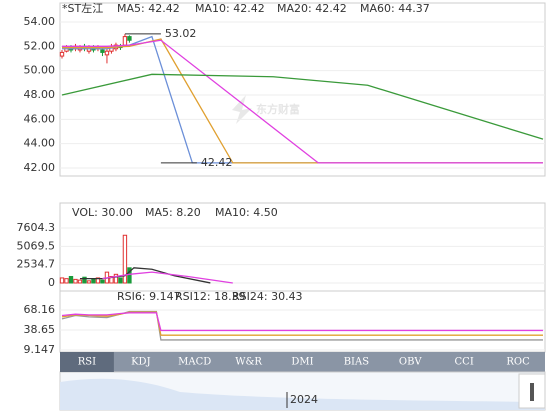 This screenshot has width=550, height=415. I want to click on legend-entry: MA20: 42.42, so click(312, 8).